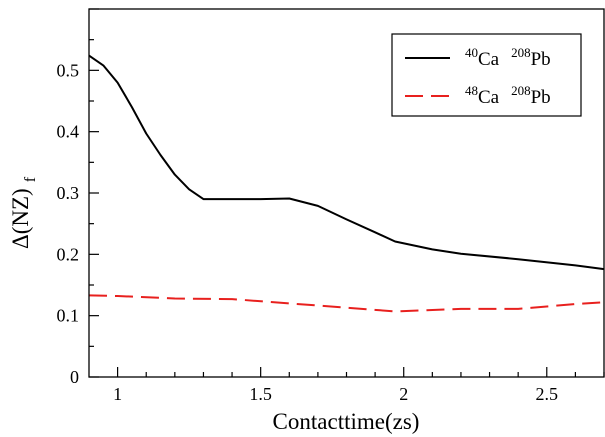 This screenshot has width=605, height=437. What do you see at coordinates (68, 70) in the screenshot?
I see `y-tick-label: 0.5` at bounding box center [68, 70].